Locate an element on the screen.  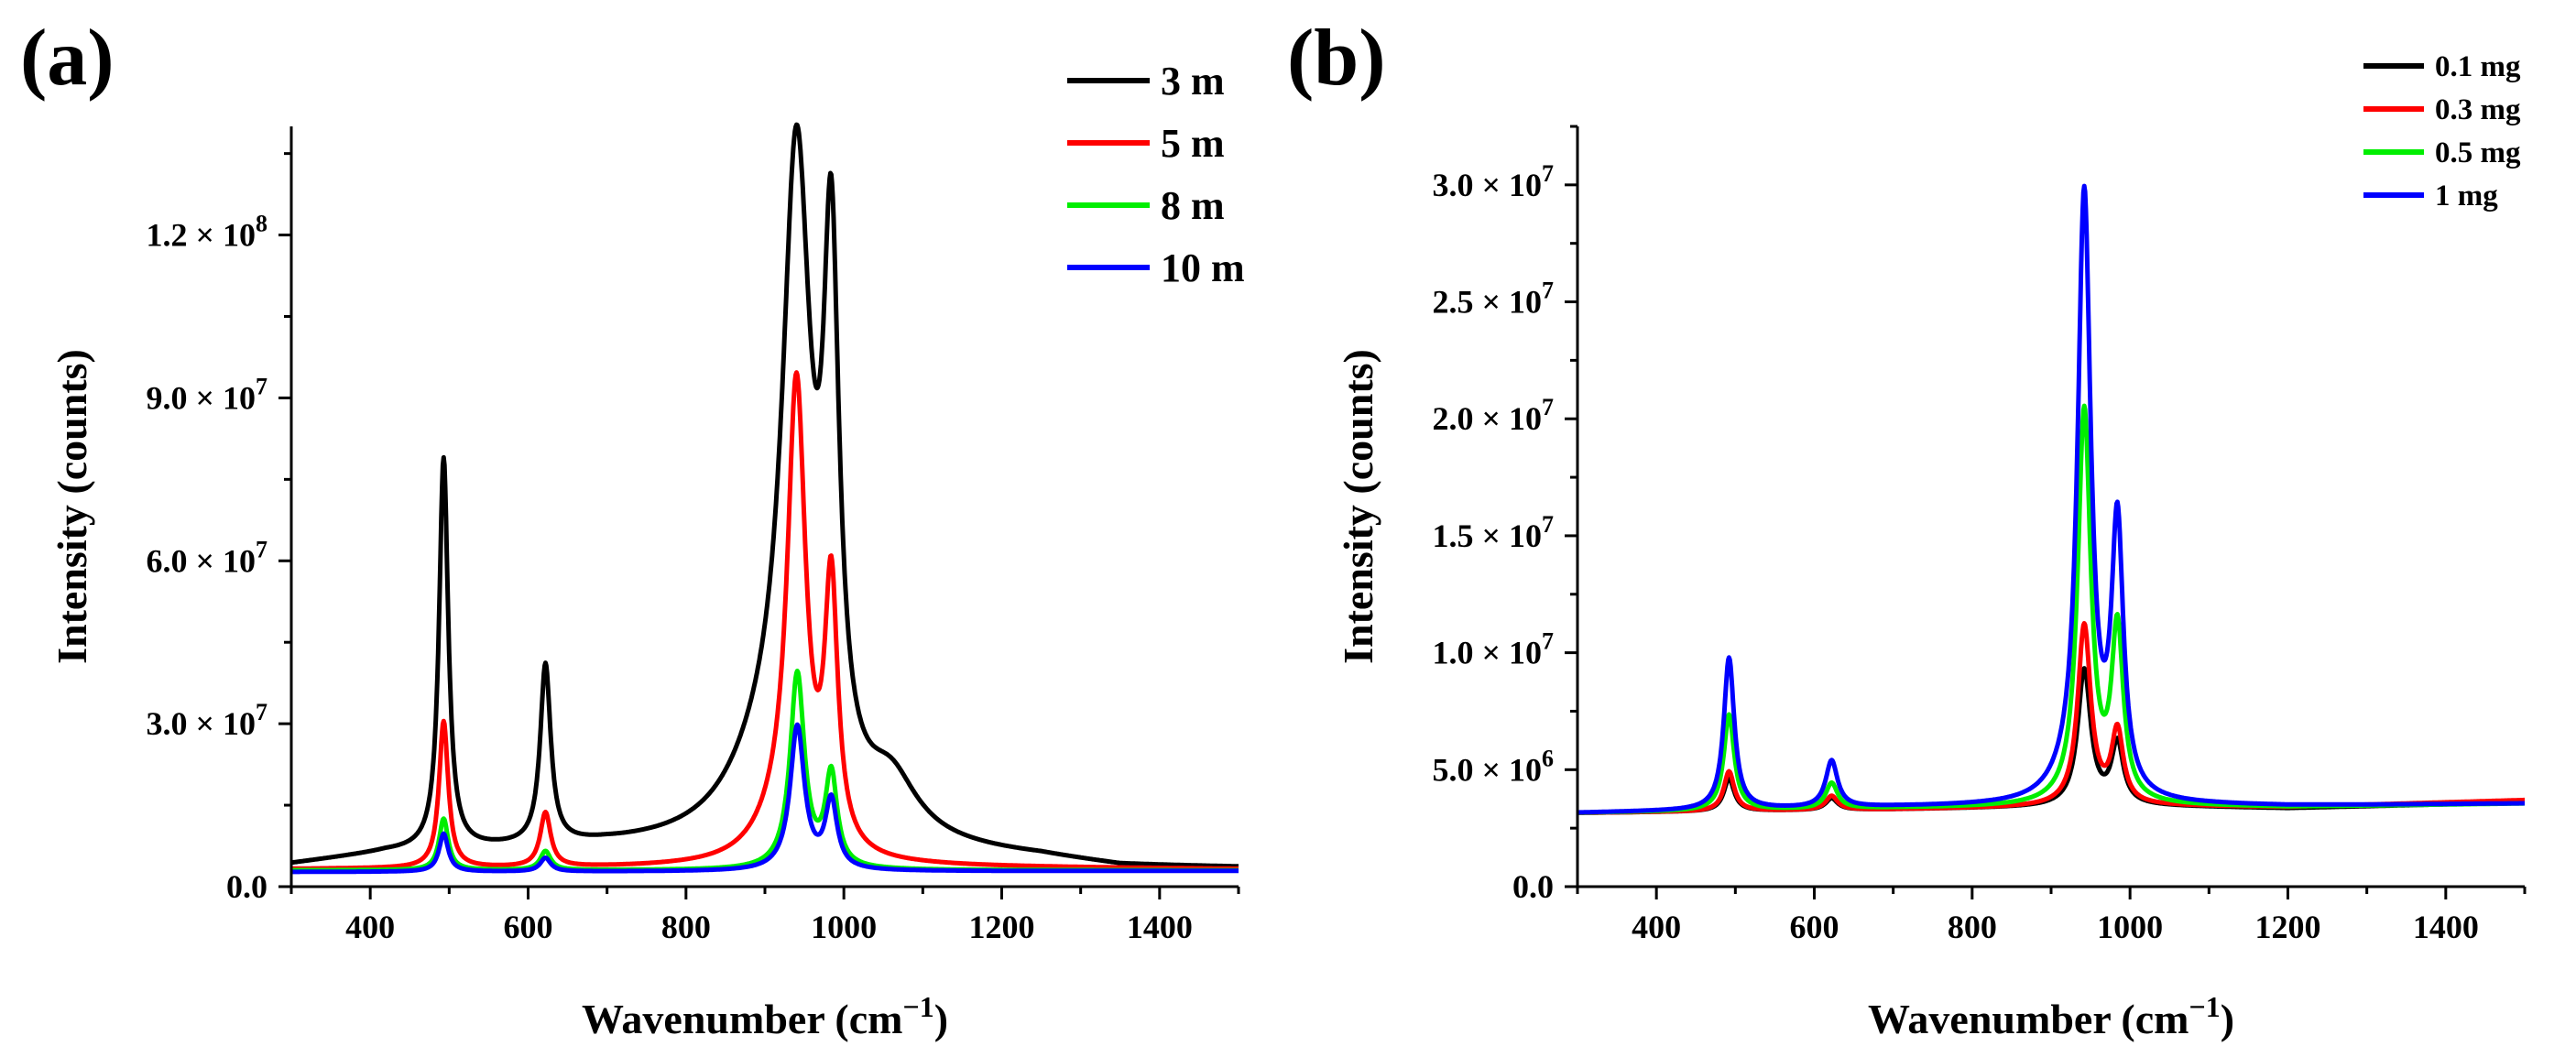
y-tick-label: 5.0 × 10⁶ is located at coordinates (1493, 766).